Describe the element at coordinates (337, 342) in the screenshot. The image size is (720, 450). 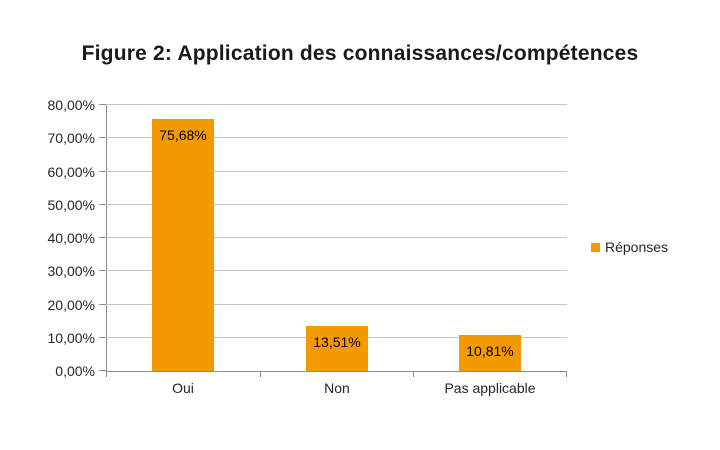
I see `bar-value-label: 13,51%` at that location.